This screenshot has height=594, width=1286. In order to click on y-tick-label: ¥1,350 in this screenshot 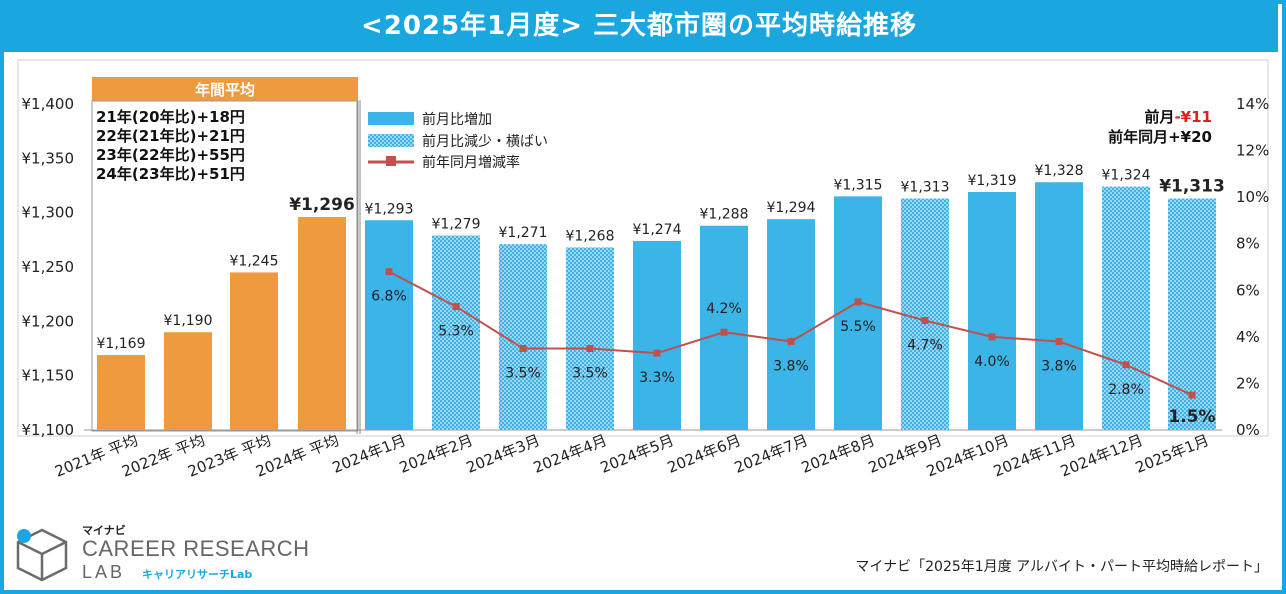, I will do `click(48, 158)`.